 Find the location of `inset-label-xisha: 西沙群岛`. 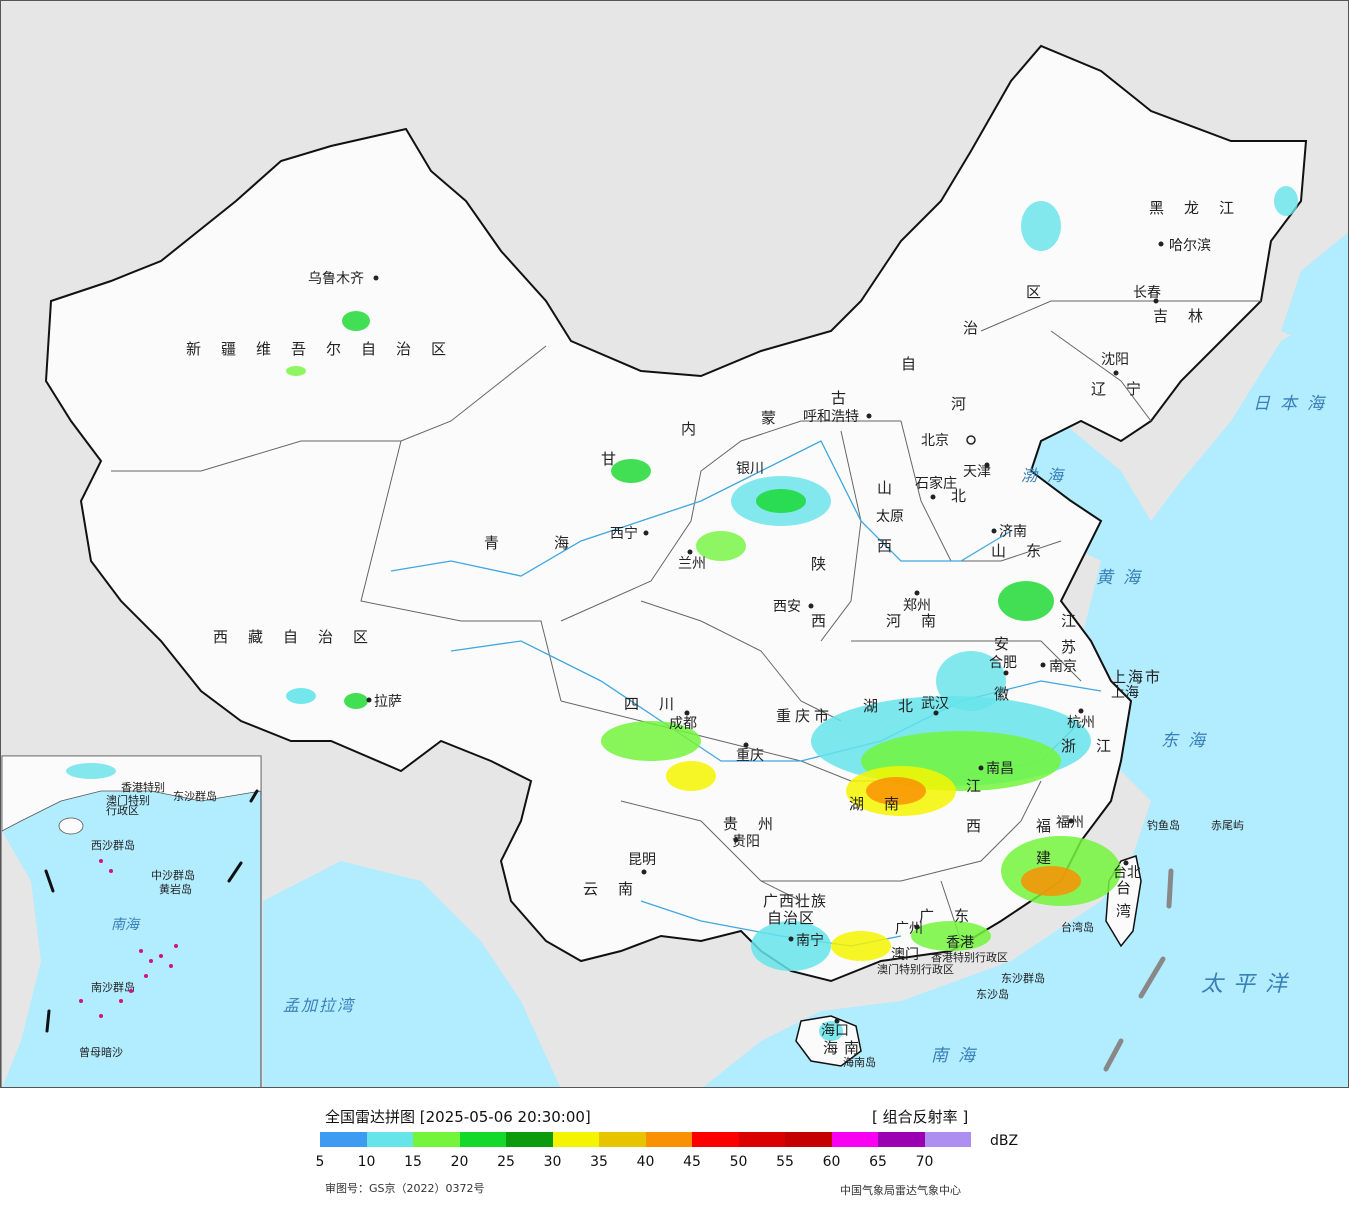

inset-label-xisha: 西沙群岛 is located at coordinates (113, 845).